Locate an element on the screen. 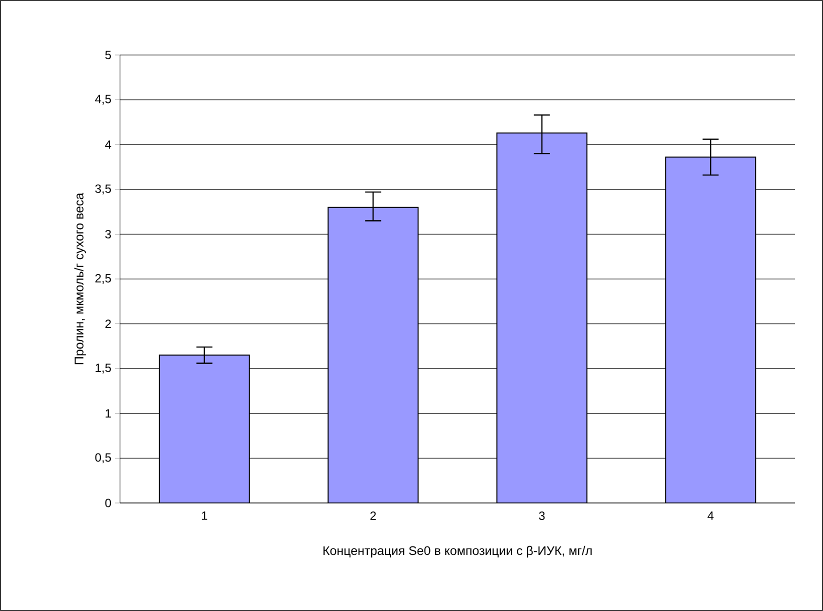  y-tick-label: 3,5 is located at coordinates (103, 189).